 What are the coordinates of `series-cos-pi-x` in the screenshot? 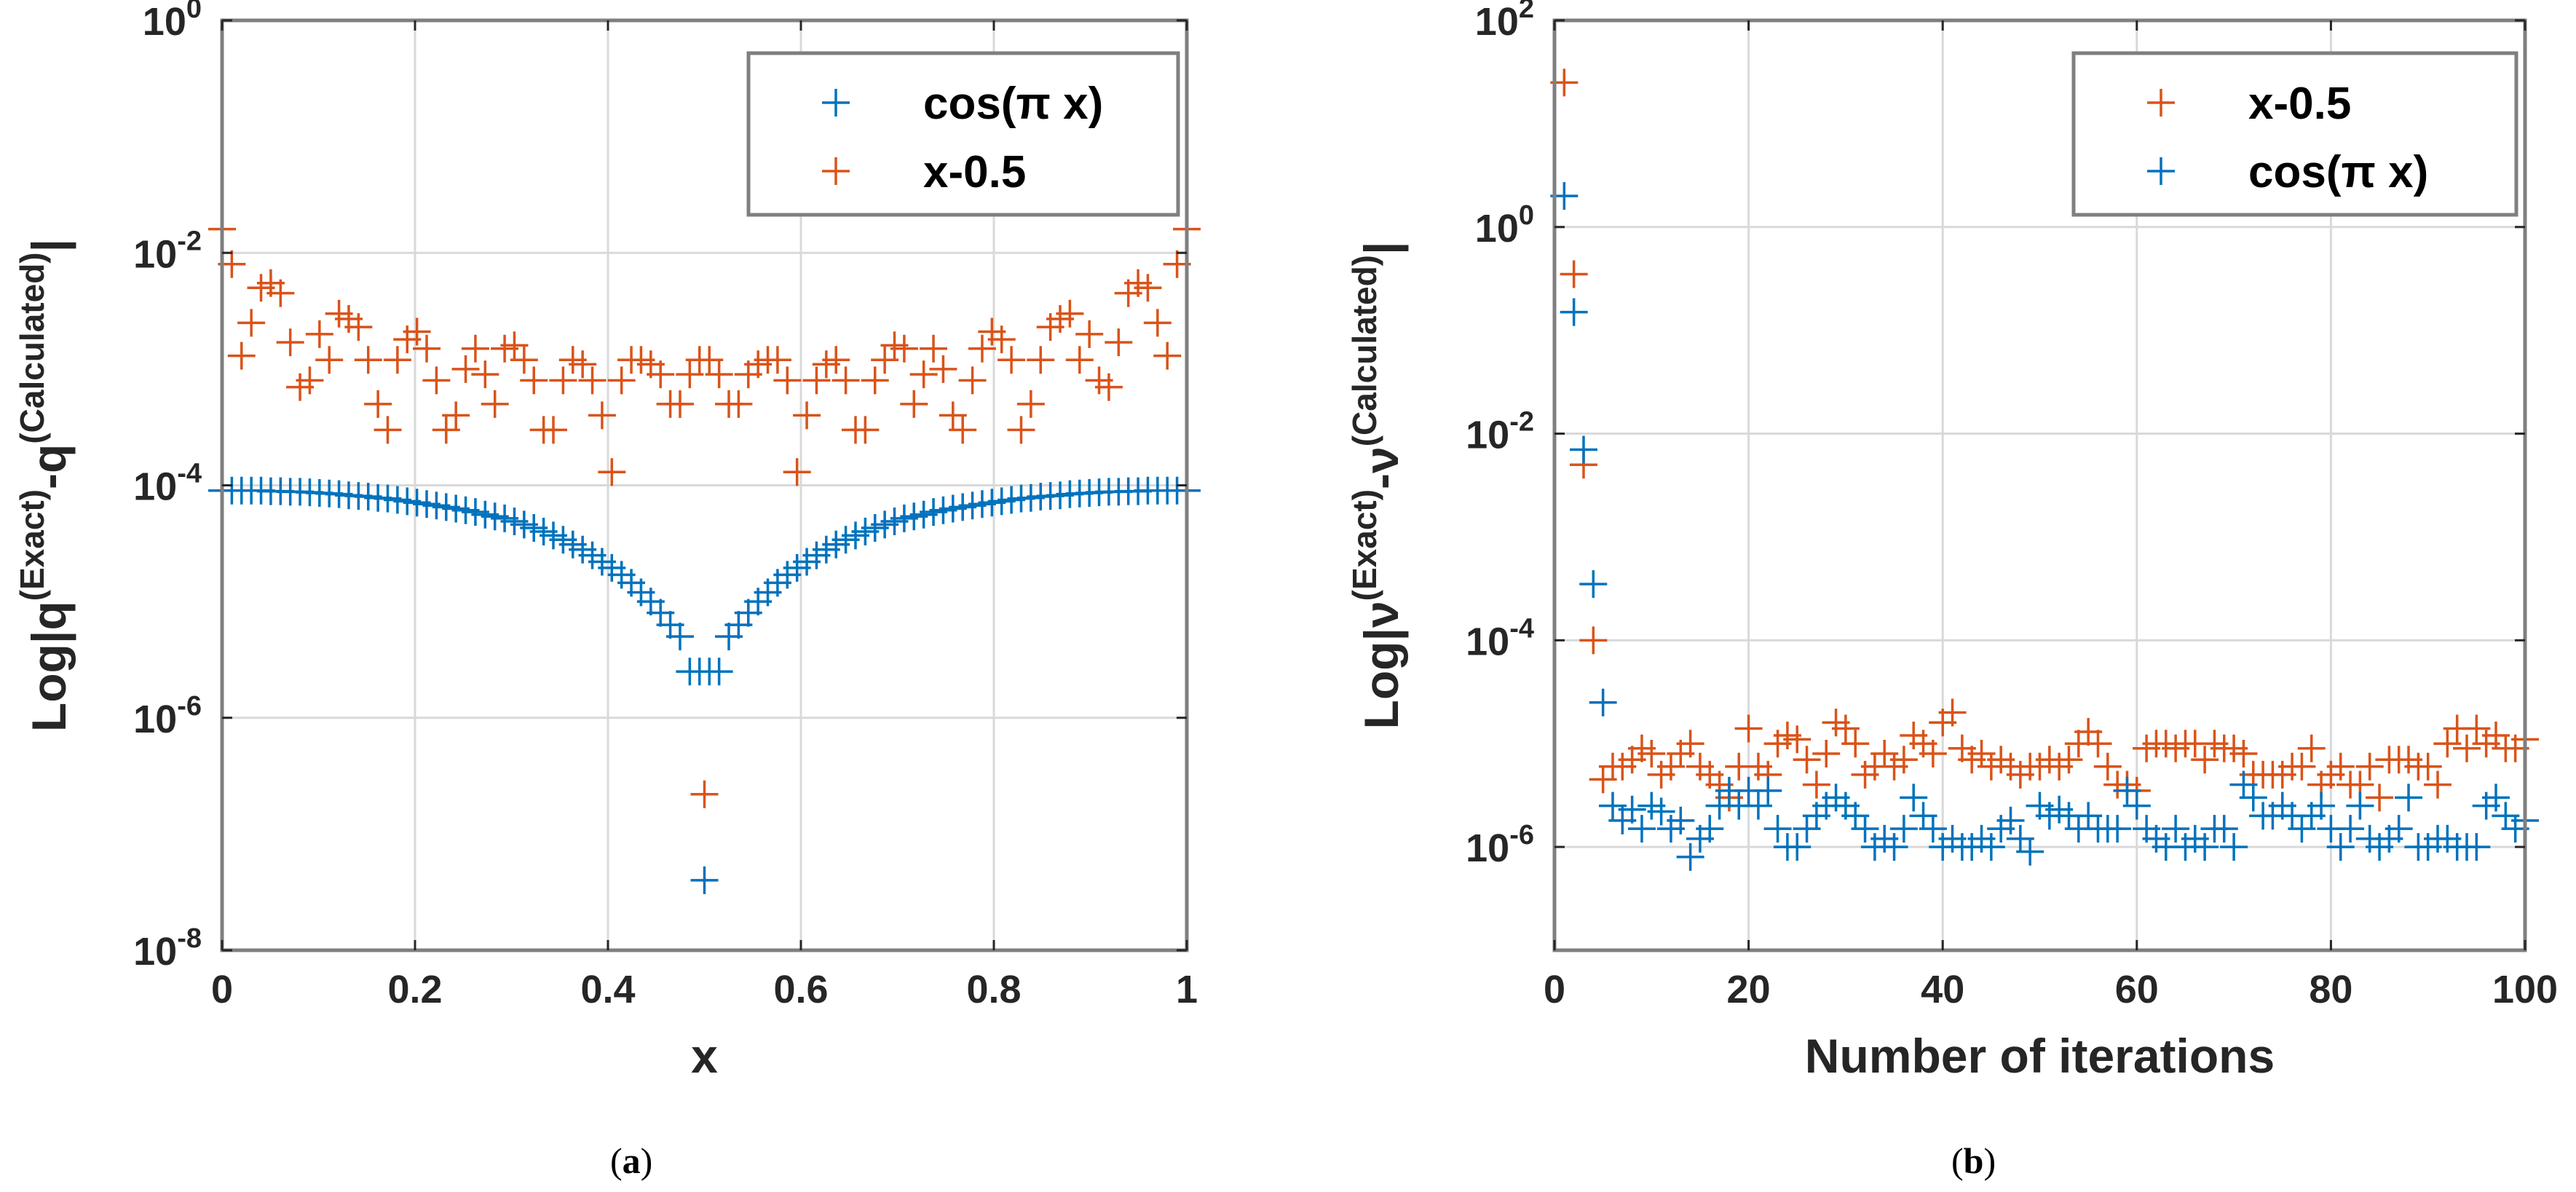 It's located at (705, 685).